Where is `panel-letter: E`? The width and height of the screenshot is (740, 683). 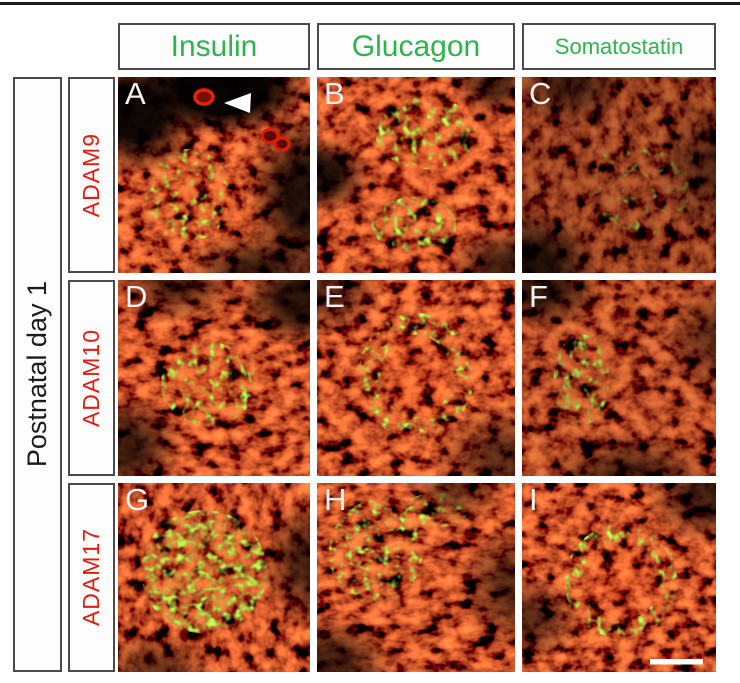 panel-letter: E is located at coordinates (334, 297).